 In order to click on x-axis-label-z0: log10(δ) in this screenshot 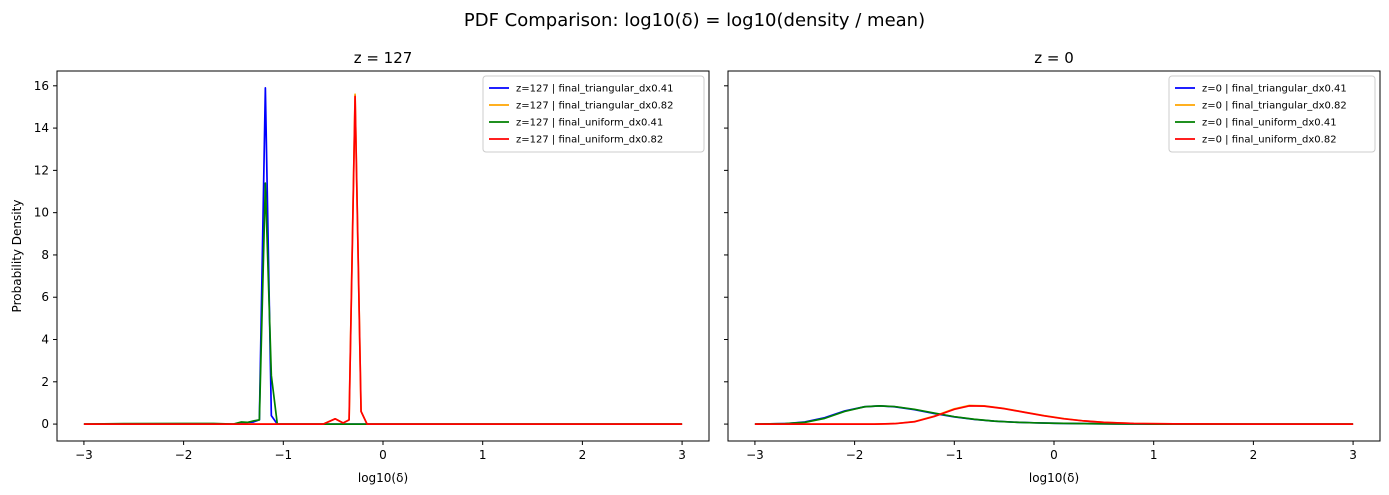, I will do `click(1054, 478)`.